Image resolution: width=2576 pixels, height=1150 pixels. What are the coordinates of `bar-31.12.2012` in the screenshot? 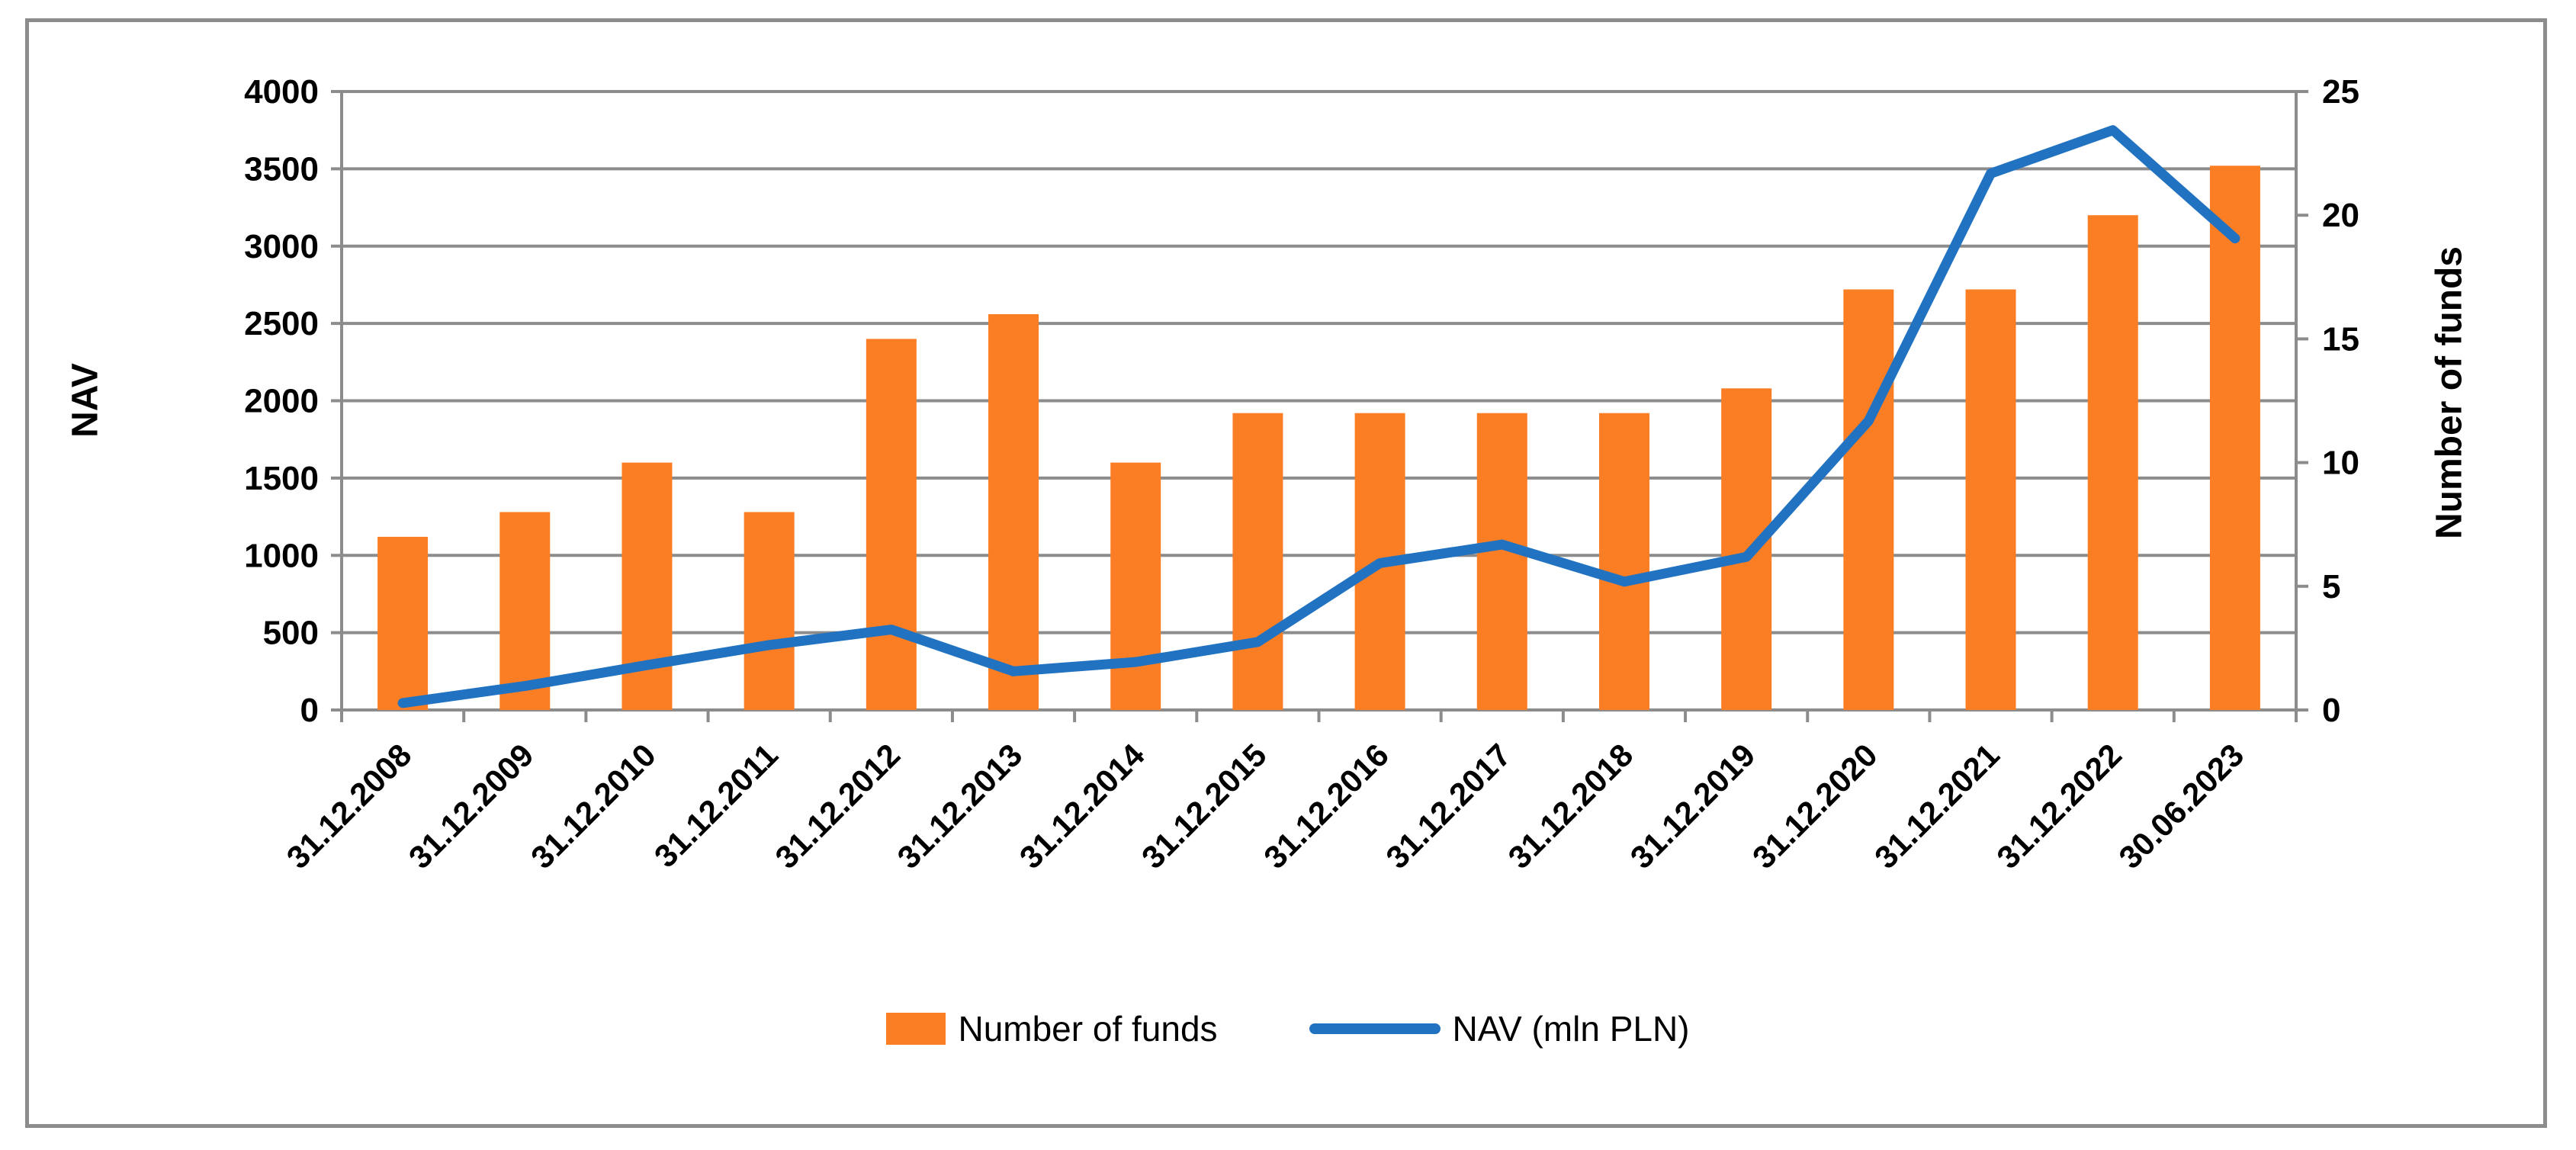 It's located at (891, 524).